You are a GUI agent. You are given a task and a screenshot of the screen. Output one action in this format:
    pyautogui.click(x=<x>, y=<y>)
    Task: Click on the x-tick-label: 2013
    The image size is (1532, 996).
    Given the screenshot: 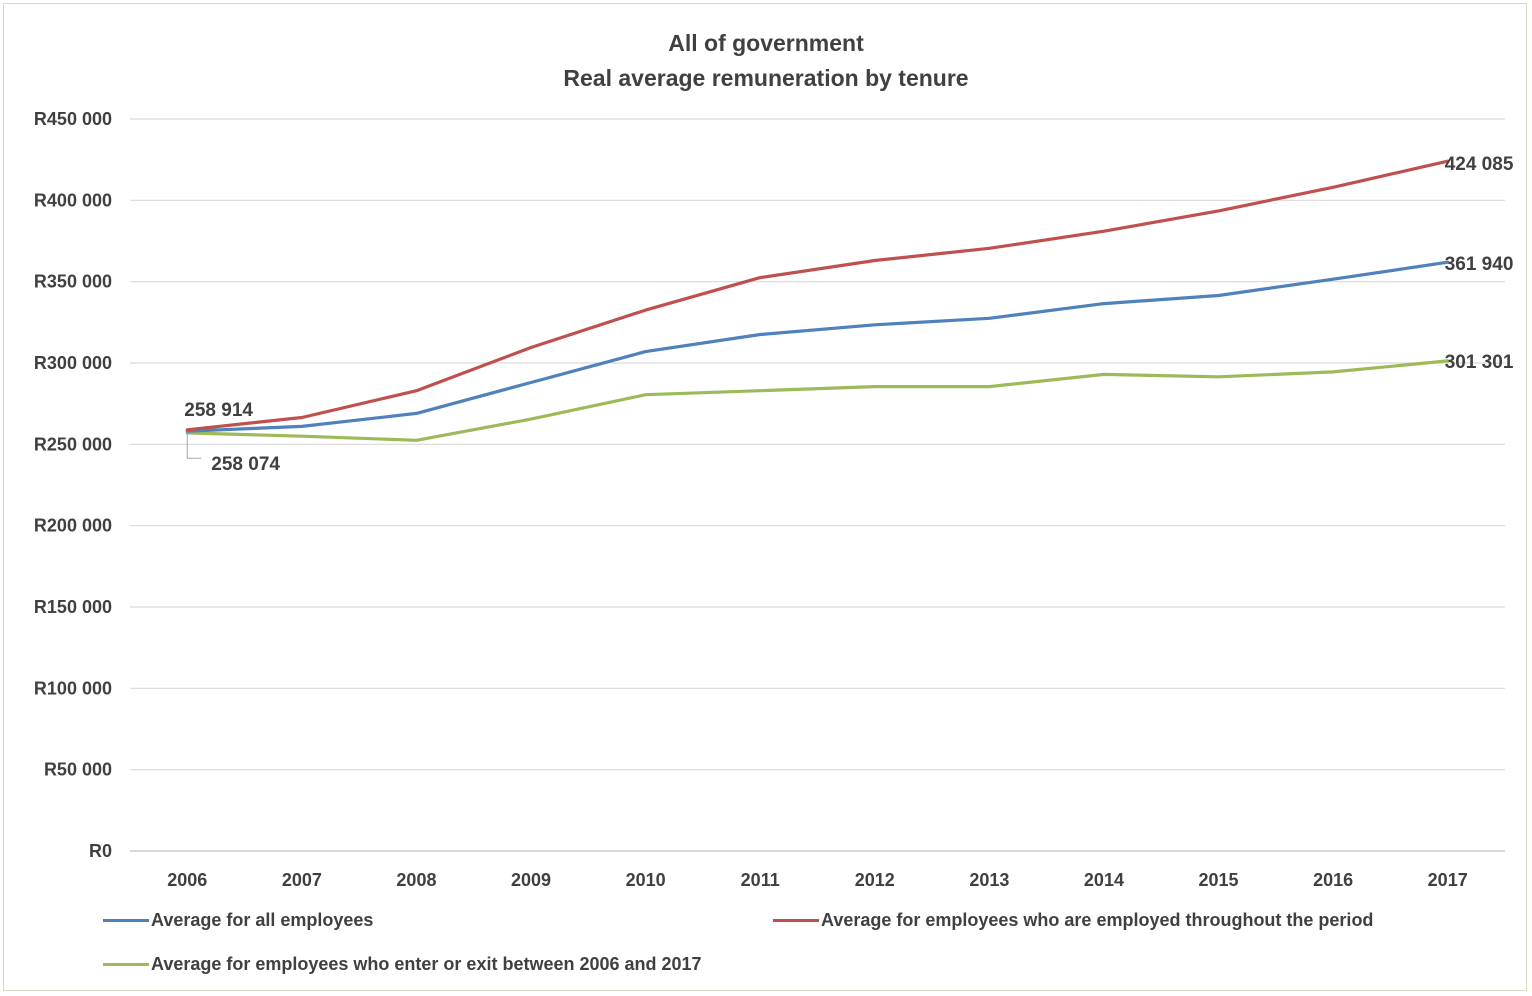 What is the action you would take?
    pyautogui.click(x=989, y=880)
    